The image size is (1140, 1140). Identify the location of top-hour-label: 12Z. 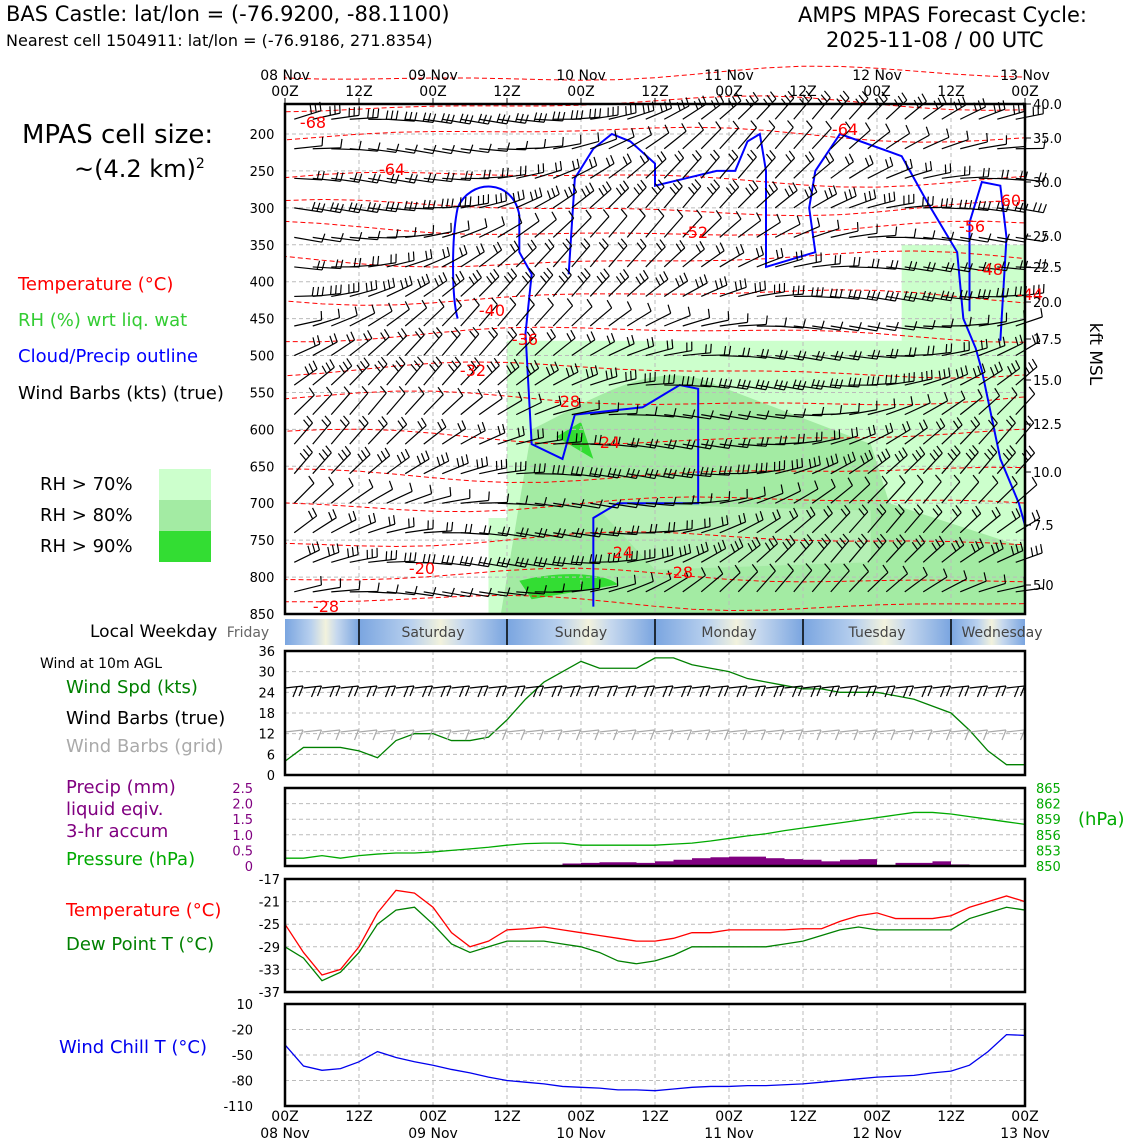
(654, 92).